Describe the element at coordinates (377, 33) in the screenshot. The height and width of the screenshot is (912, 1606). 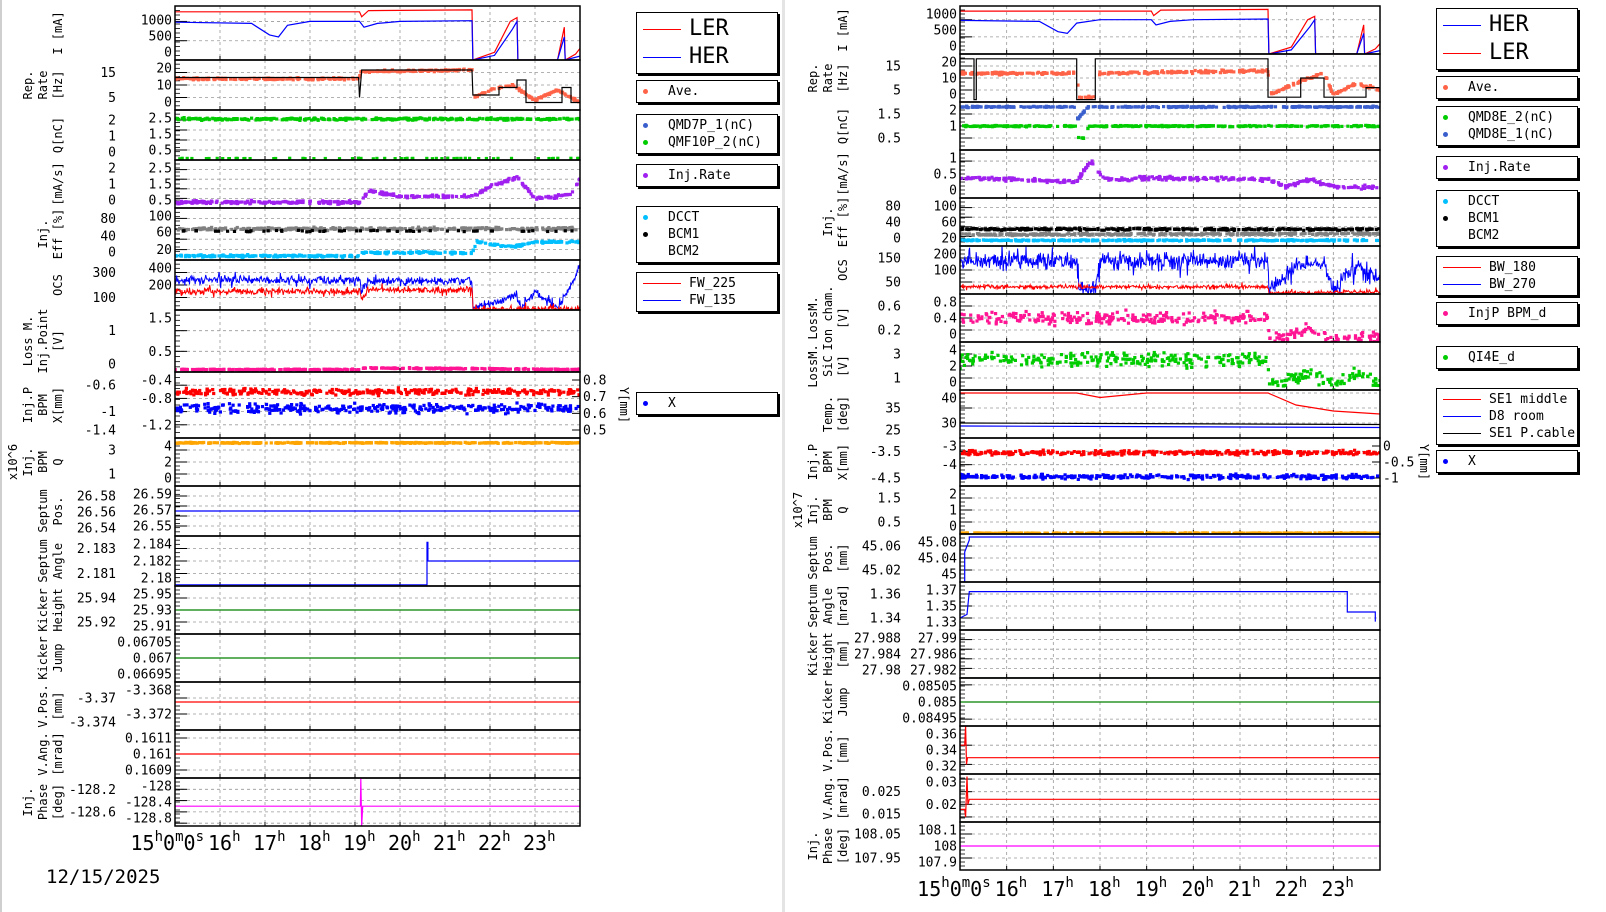
I see `subplot-frame` at that location.